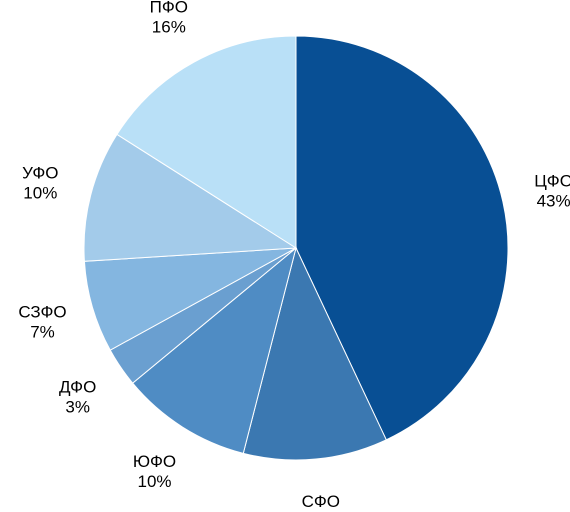 The height and width of the screenshot is (512, 570). I want to click on slice-category-label: СФО, so click(321, 501).